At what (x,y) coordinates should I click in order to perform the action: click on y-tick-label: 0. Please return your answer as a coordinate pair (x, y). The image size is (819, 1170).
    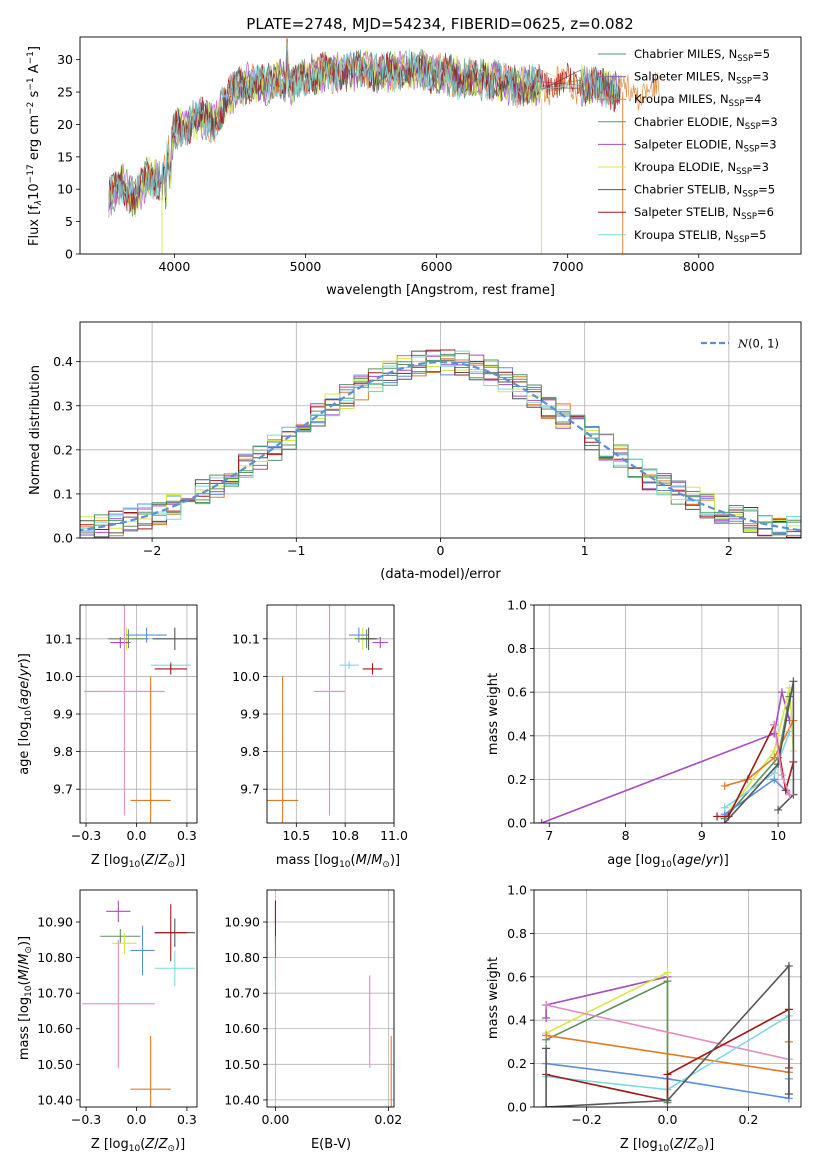
    Looking at the image, I should click on (69, 254).